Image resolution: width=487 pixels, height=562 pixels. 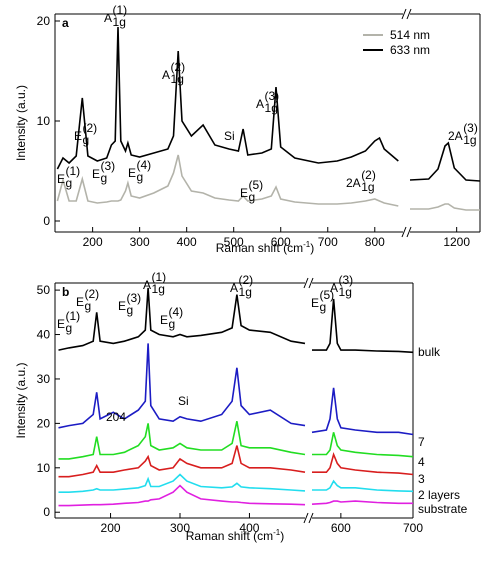 What do you see at coordinates (44, 335) in the screenshot?
I see `y-tick-label: 40` at bounding box center [44, 335].